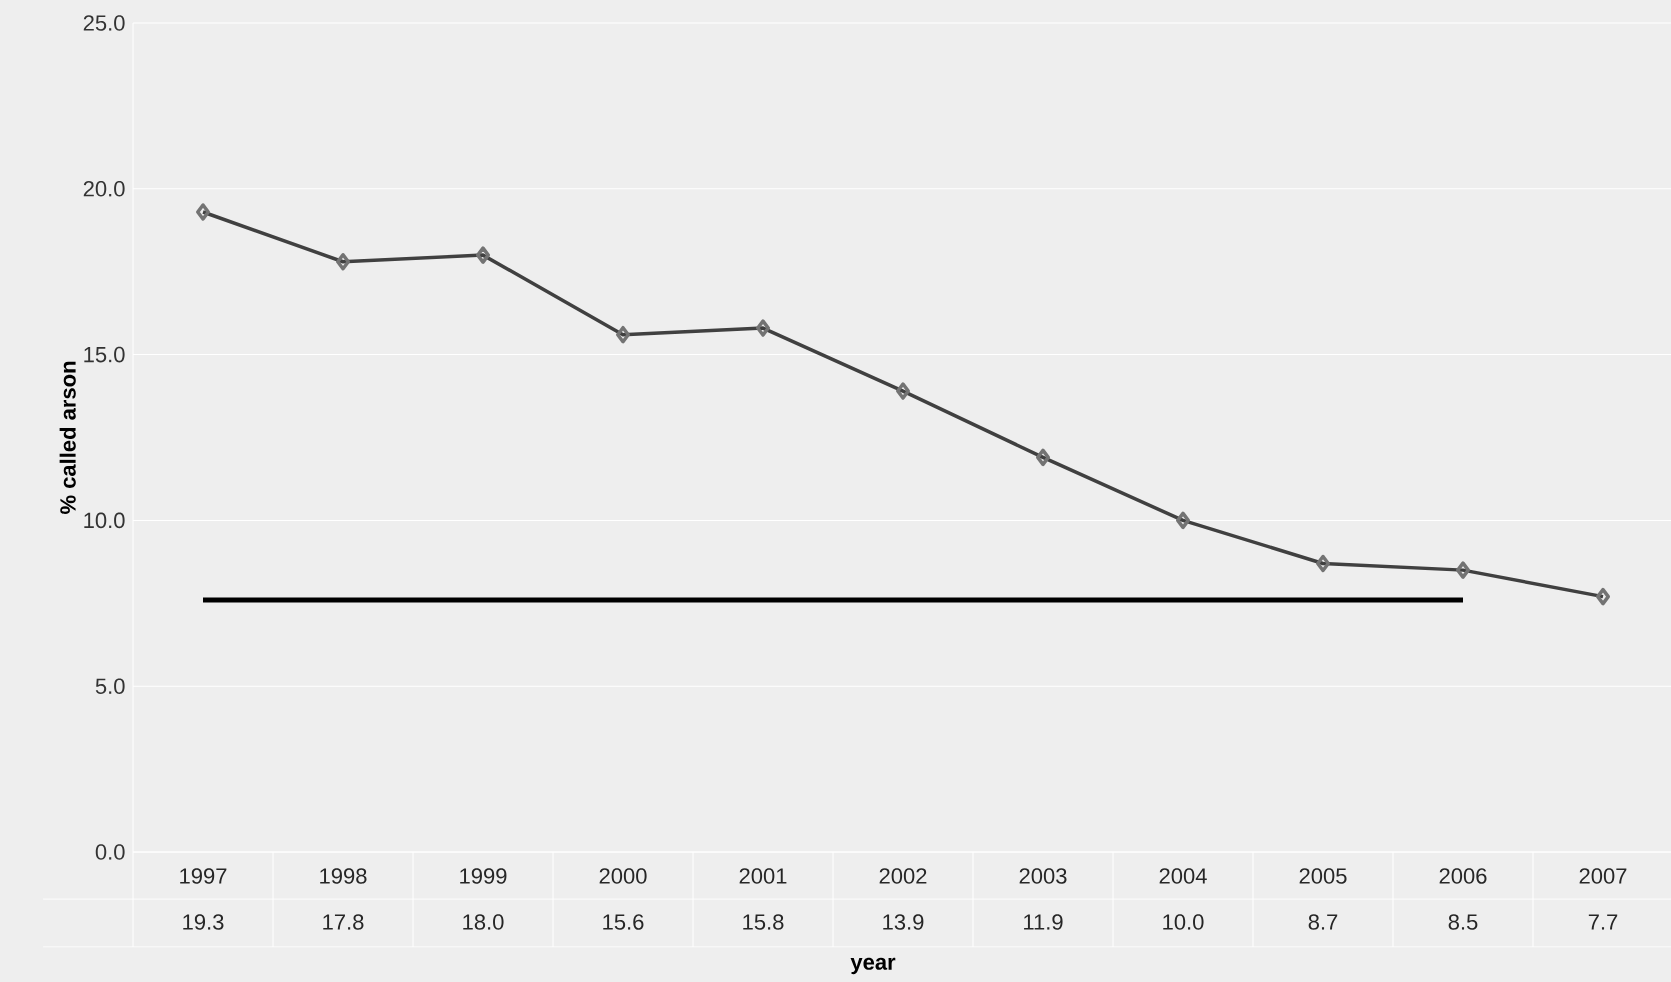 This screenshot has width=1671, height=982. Describe the element at coordinates (203, 922) in the screenshot. I see `data-label: 19.3` at that location.